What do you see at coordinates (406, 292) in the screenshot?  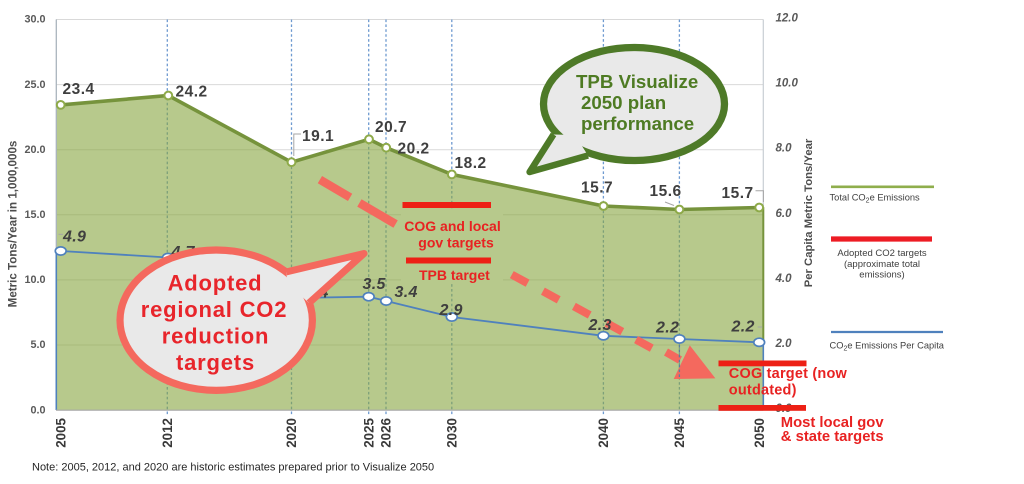 I see `svg-text: 3.4` at bounding box center [406, 292].